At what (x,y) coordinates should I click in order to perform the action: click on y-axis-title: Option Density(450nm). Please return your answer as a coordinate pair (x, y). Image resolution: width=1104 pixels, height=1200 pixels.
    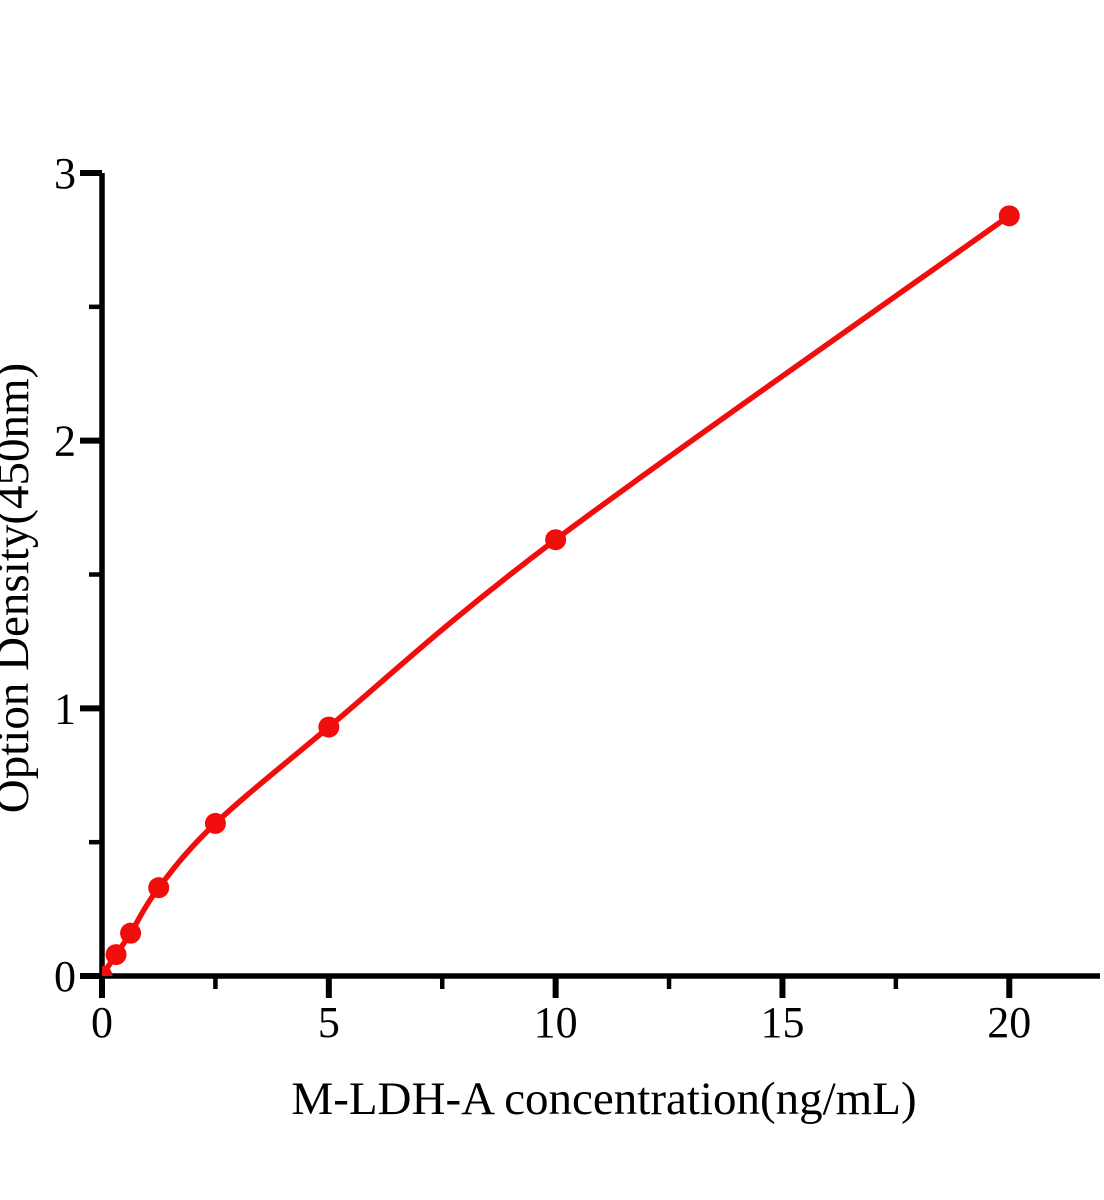
    Looking at the image, I should click on (19, 588).